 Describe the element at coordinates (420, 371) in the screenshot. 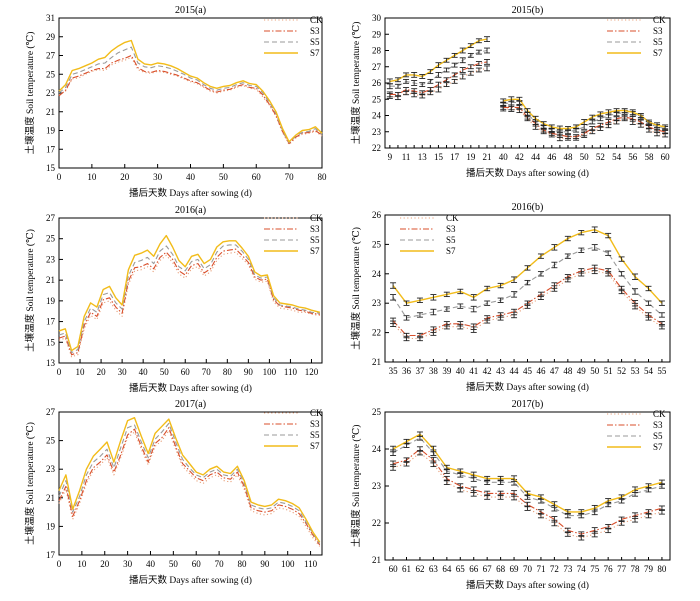

I see `x-tick-label: 37` at that location.